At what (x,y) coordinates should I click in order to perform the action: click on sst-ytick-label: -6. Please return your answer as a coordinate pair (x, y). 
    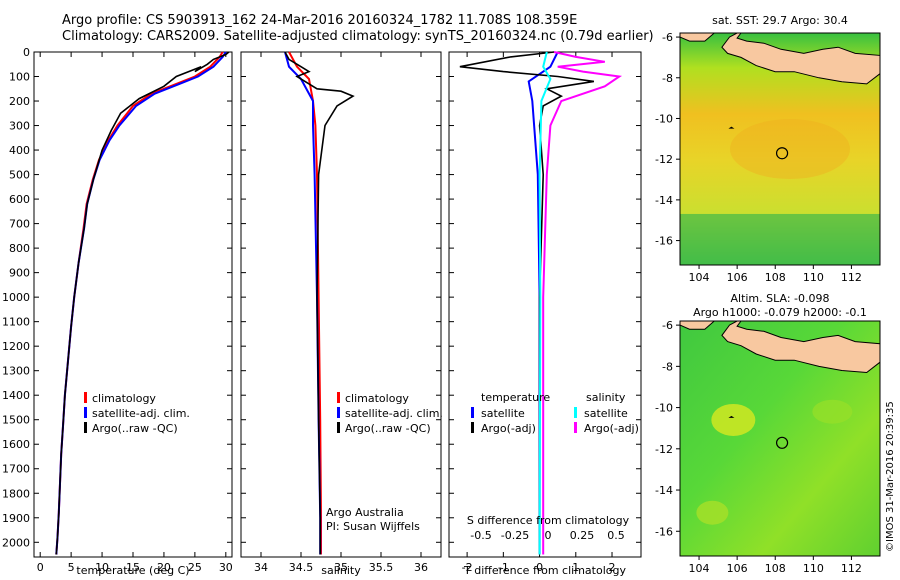
    Looking at the image, I should click on (667, 37).